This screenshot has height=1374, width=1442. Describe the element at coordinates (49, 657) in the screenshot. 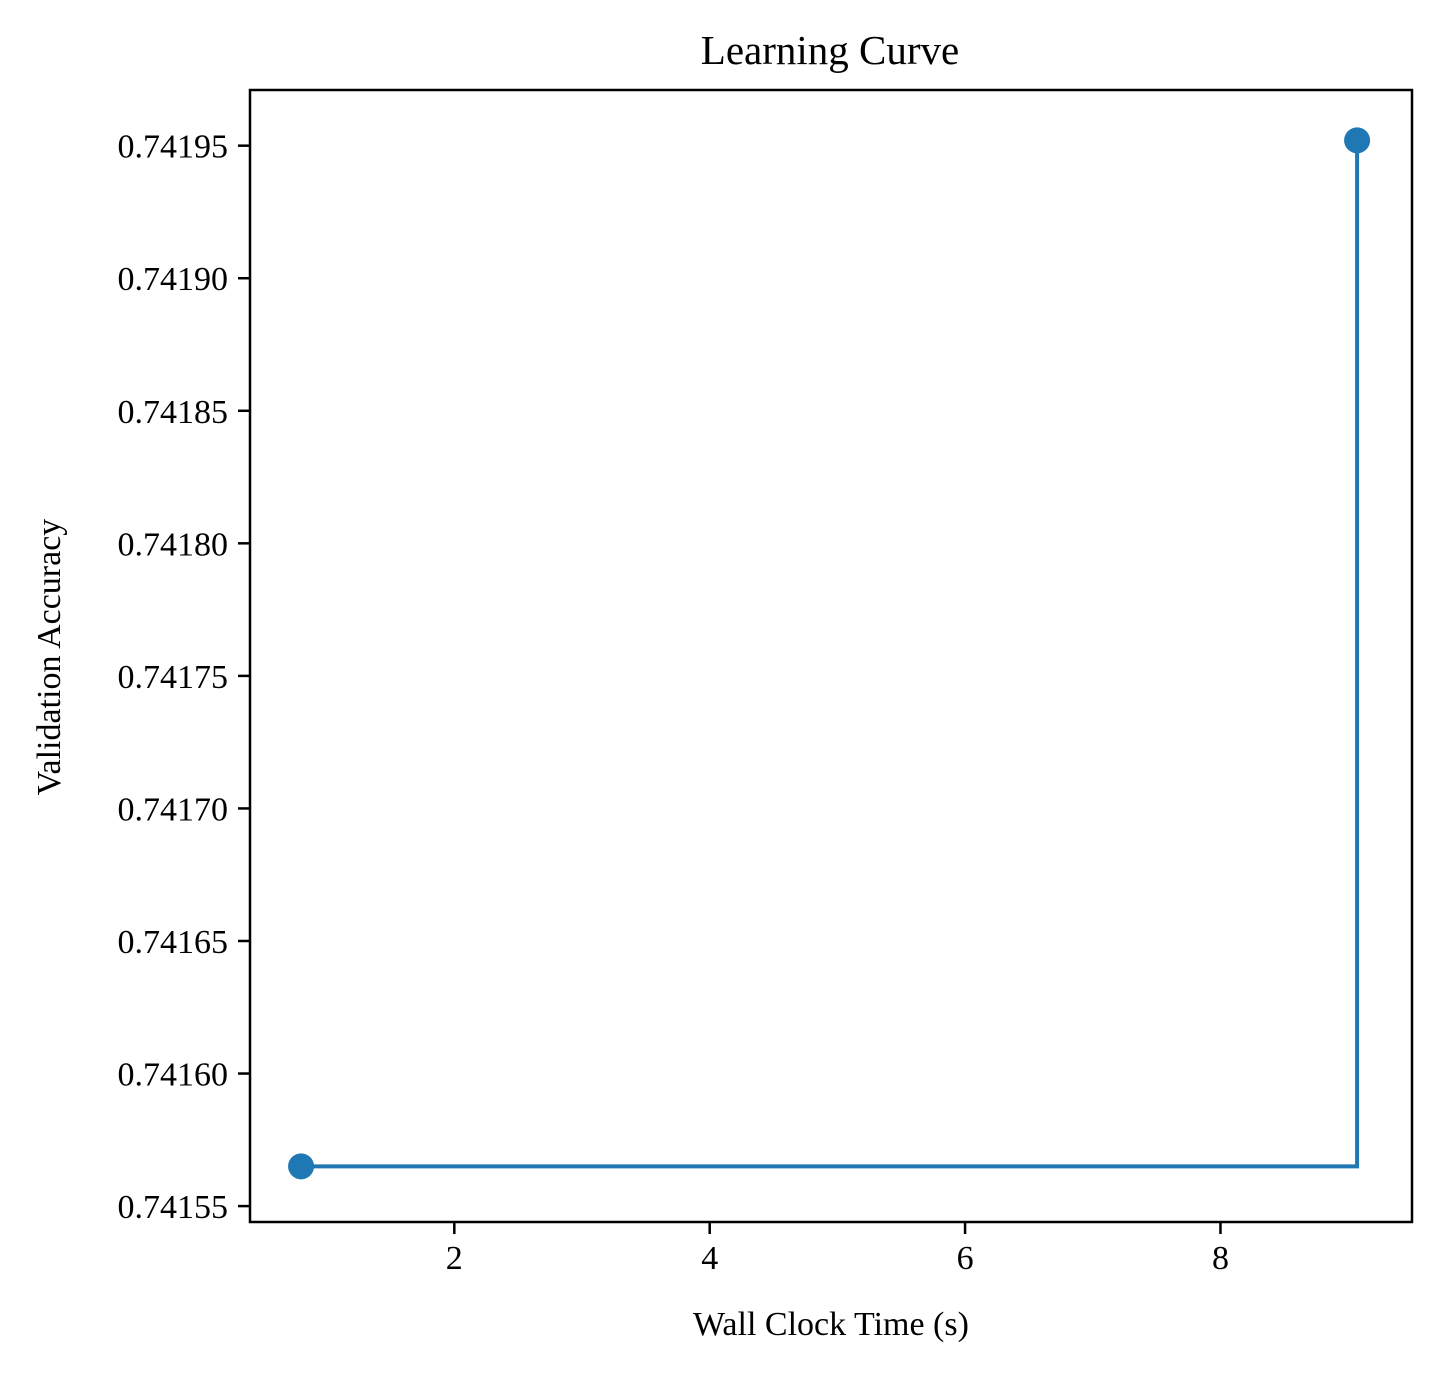

I see `y-axis-title: Validation Accuracy` at that location.